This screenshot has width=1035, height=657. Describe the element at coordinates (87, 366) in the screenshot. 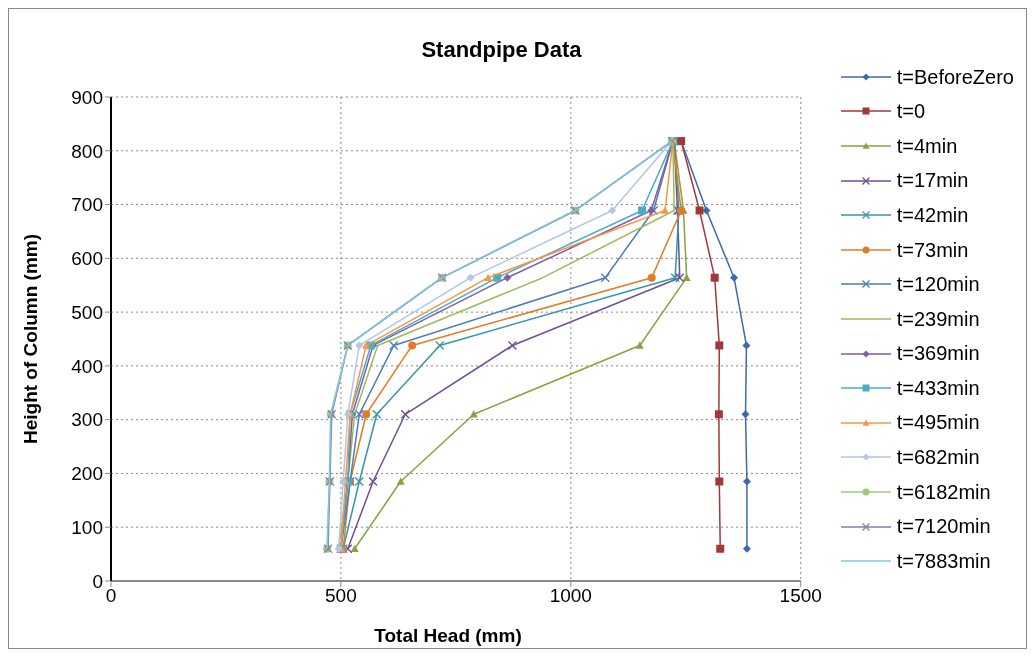

I see `y-tick-label: 400` at that location.